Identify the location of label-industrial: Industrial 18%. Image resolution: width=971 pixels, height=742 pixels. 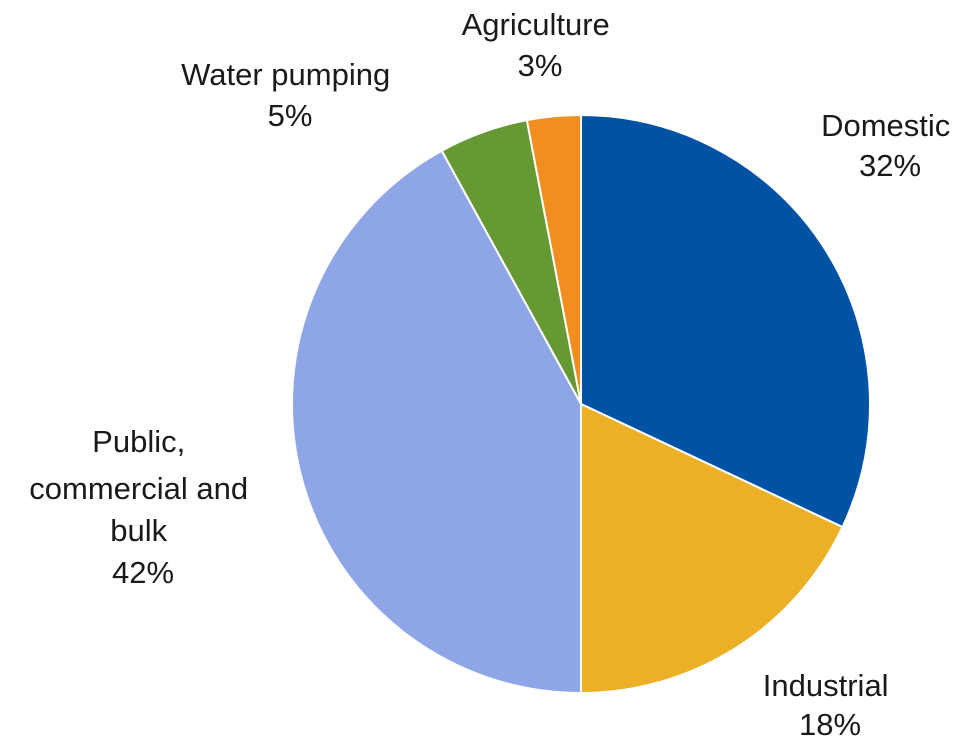
(830, 705).